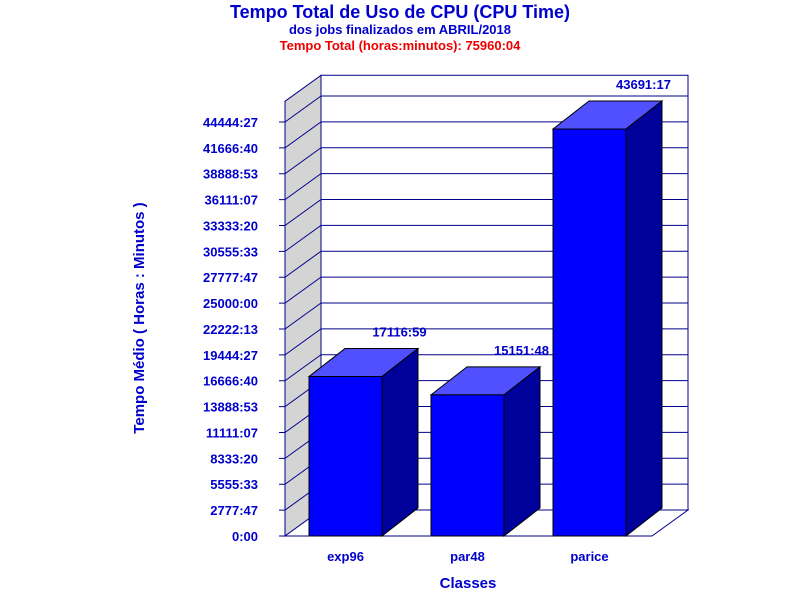 This screenshot has height=600, width=800. Describe the element at coordinates (230, 148) in the screenshot. I see `y-tick-label: 41666:40` at that location.